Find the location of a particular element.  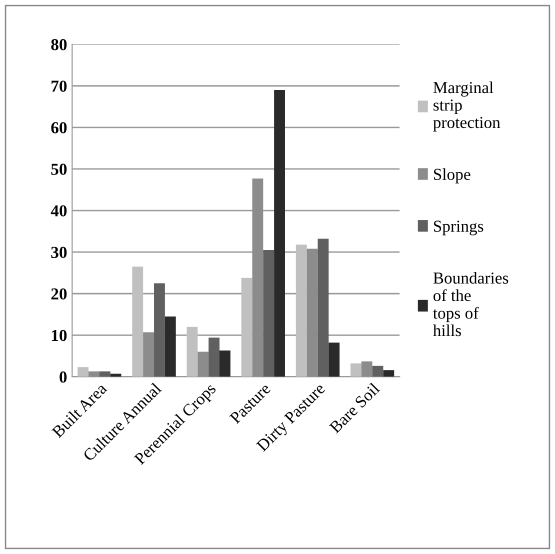

y-tick-label: 60 is located at coordinates (59, 128).